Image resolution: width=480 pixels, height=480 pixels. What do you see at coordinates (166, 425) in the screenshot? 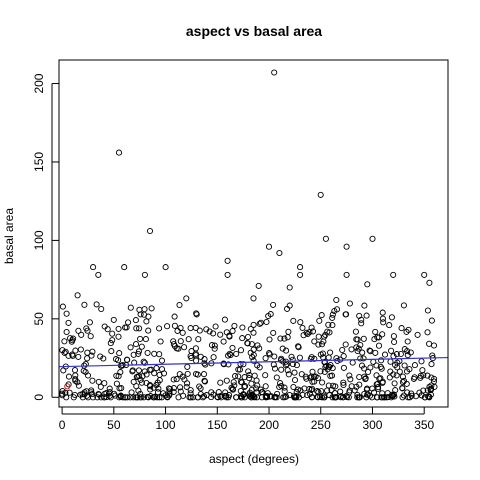
I see `x-tick-label: 100` at bounding box center [166, 425].